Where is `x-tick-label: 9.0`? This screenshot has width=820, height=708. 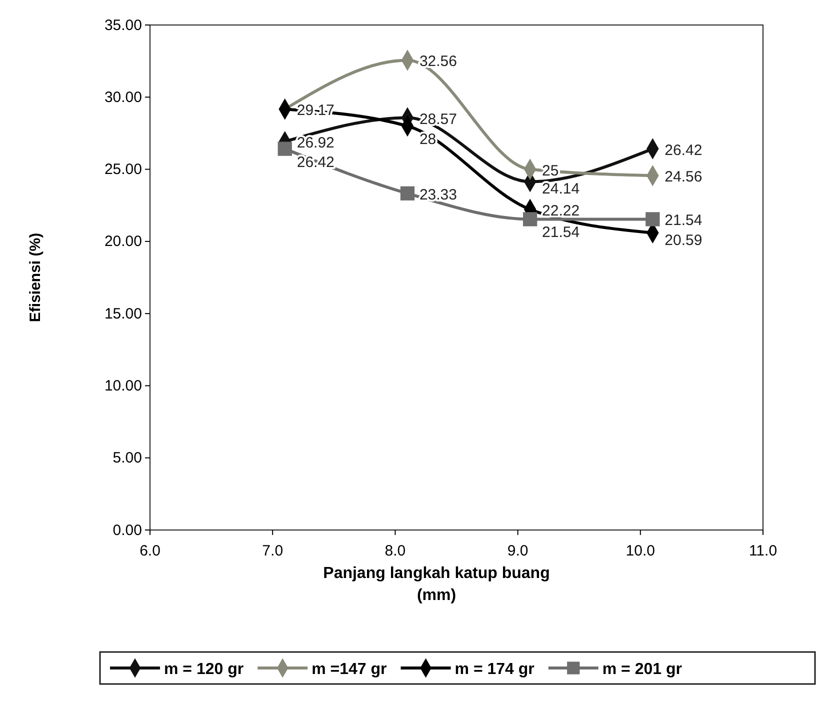 x-tick-label: 9.0 is located at coordinates (517, 551).